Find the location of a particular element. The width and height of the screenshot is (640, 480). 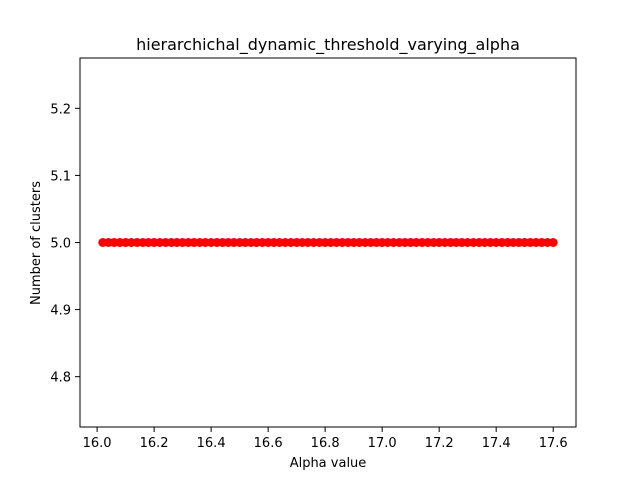

y-axis-ticks: 4.8 4.9 5.0 5.1 5.2 is located at coordinates (65, 244).